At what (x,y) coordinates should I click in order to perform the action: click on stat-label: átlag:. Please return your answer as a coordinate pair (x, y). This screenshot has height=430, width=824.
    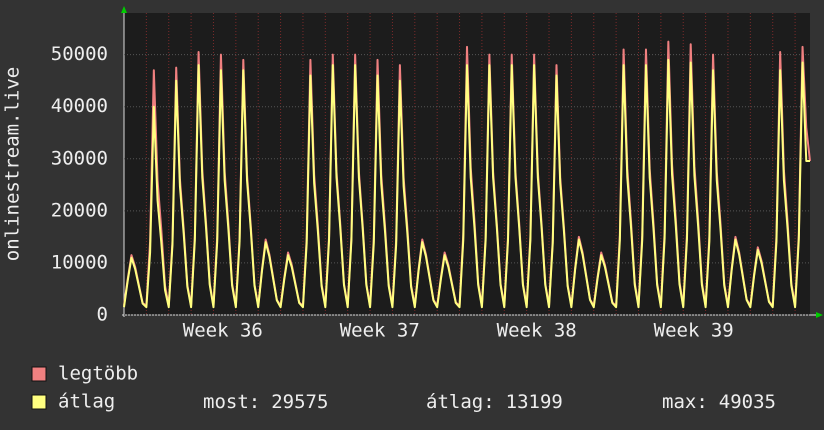
    Looking at the image, I should click on (460, 402).